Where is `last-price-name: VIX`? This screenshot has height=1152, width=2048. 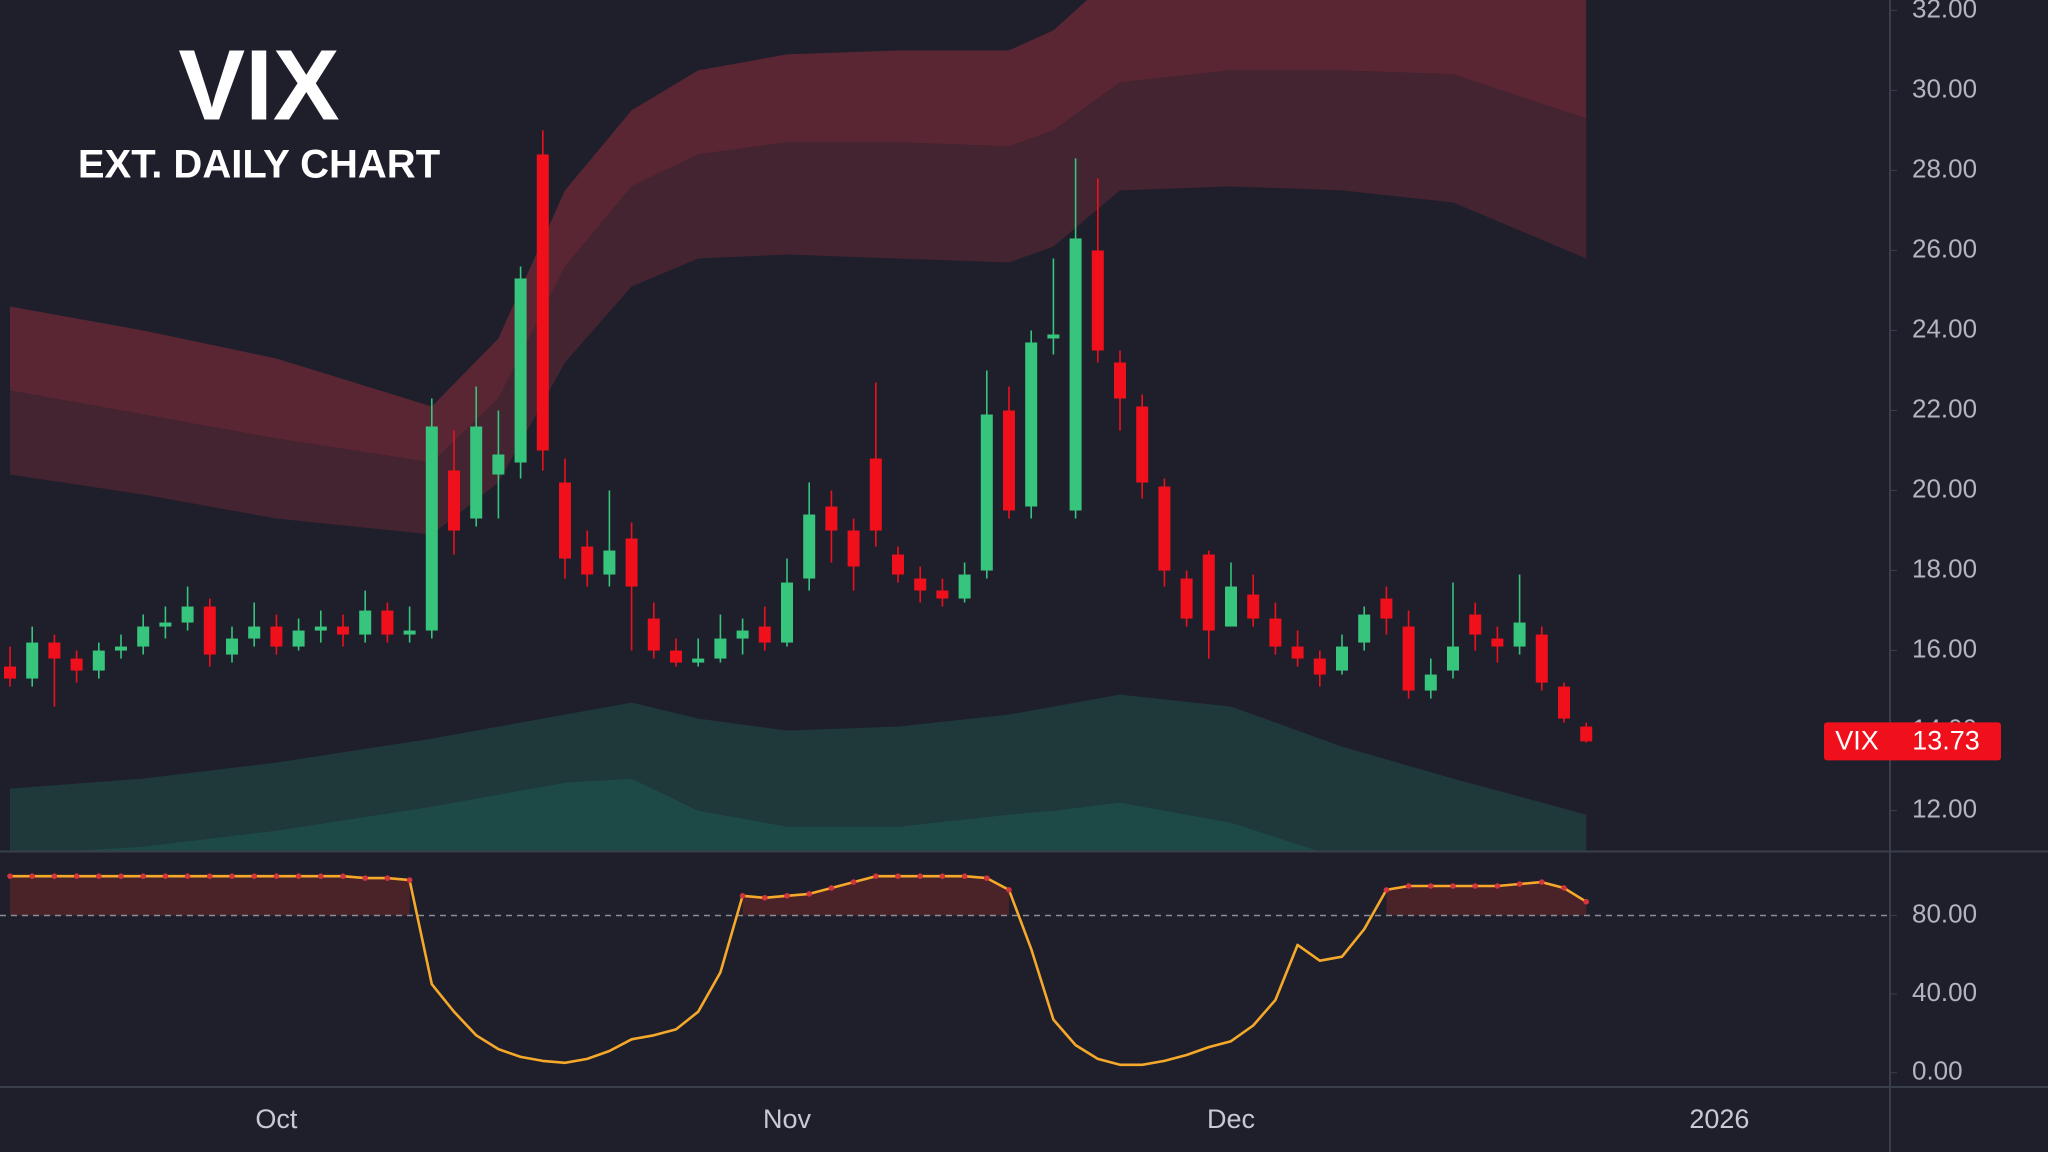
last-price-name: VIX is located at coordinates (1857, 740).